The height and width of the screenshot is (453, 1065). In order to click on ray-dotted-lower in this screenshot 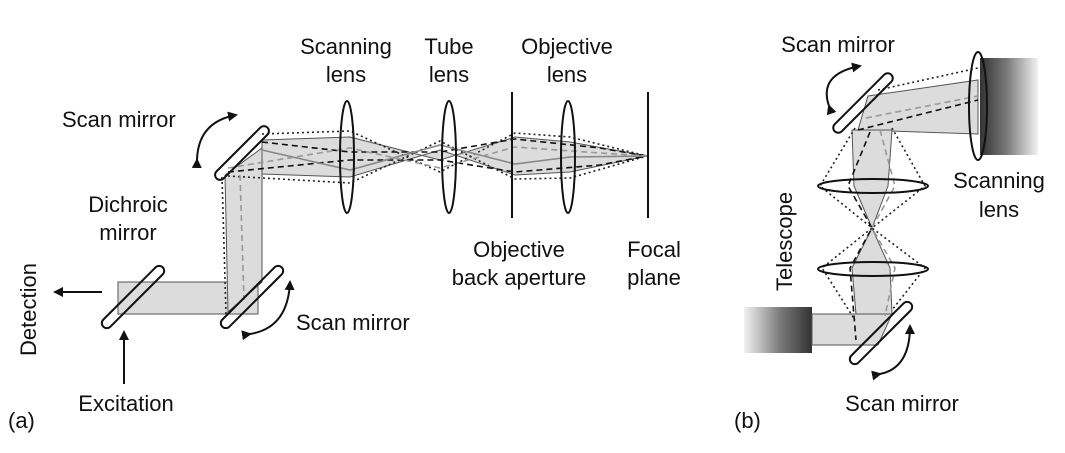, I will do `click(437, 162)`.